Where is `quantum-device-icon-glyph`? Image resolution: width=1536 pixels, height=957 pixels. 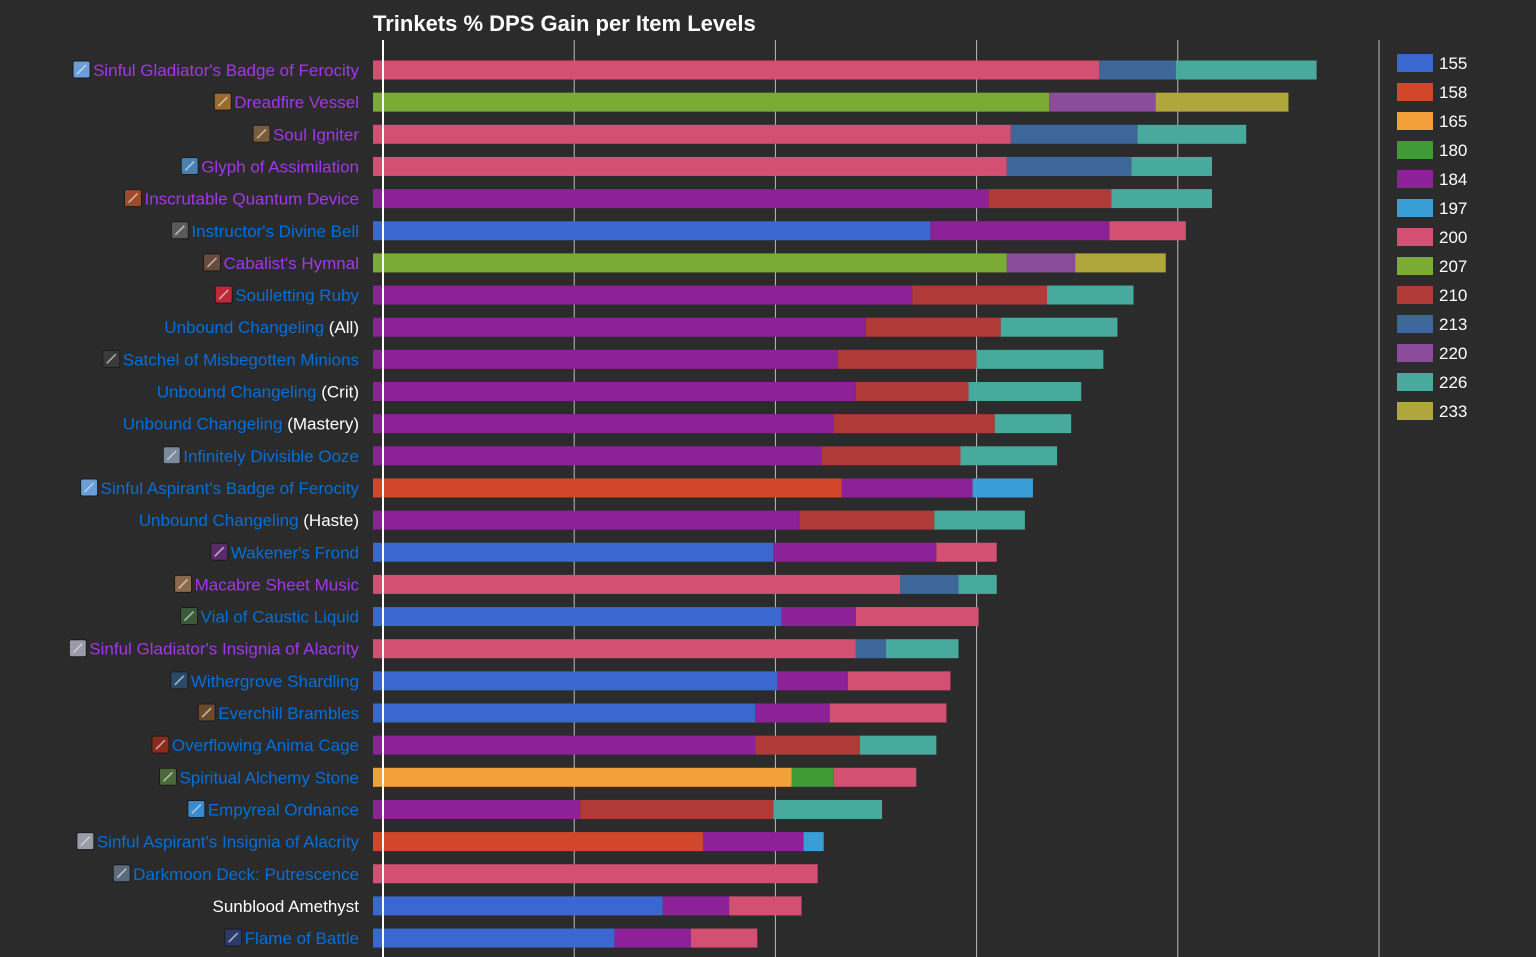
quantum-device-icon-glyph is located at coordinates (133, 198).